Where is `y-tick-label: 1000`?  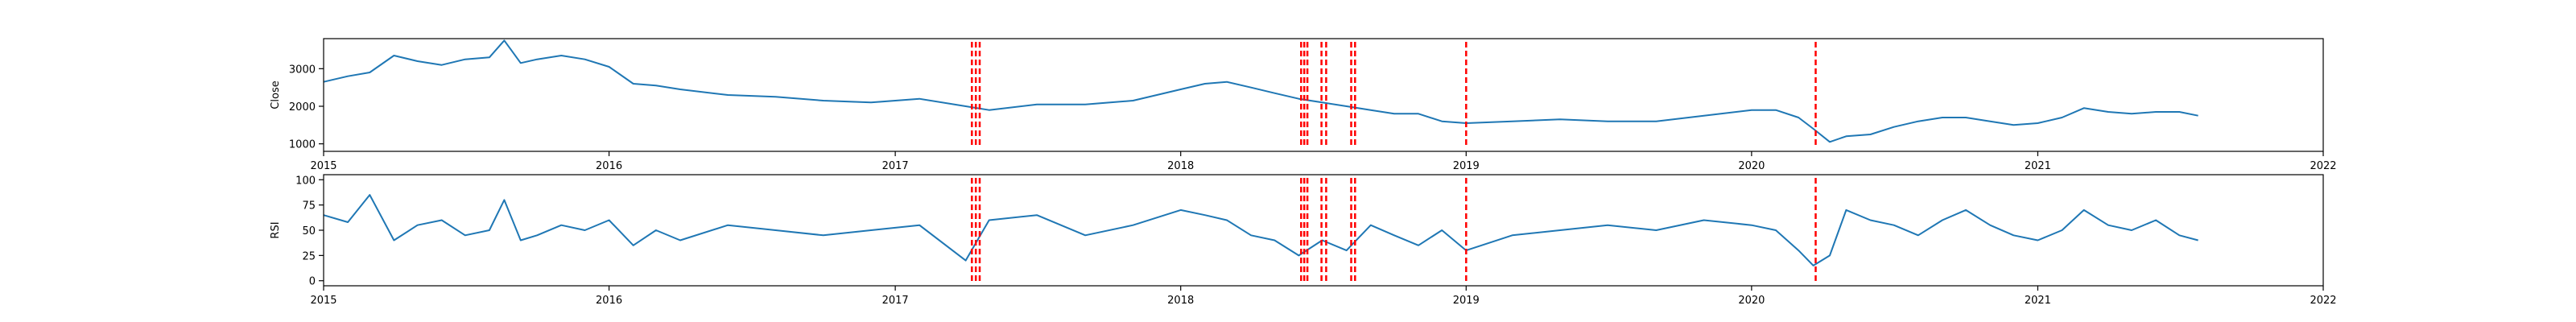 y-tick-label: 1000 is located at coordinates (302, 145).